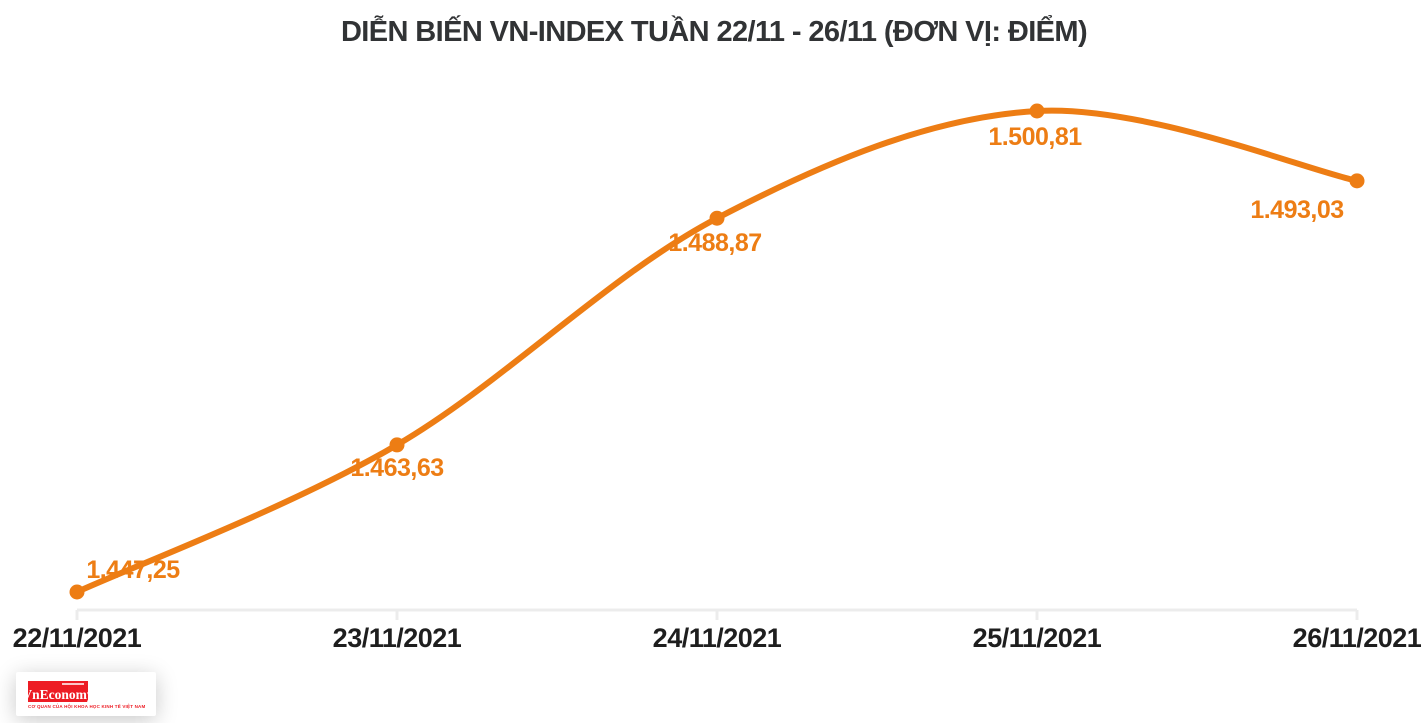  What do you see at coordinates (1037, 638) in the screenshot?
I see `x-axis-label: 25/11/2021` at bounding box center [1037, 638].